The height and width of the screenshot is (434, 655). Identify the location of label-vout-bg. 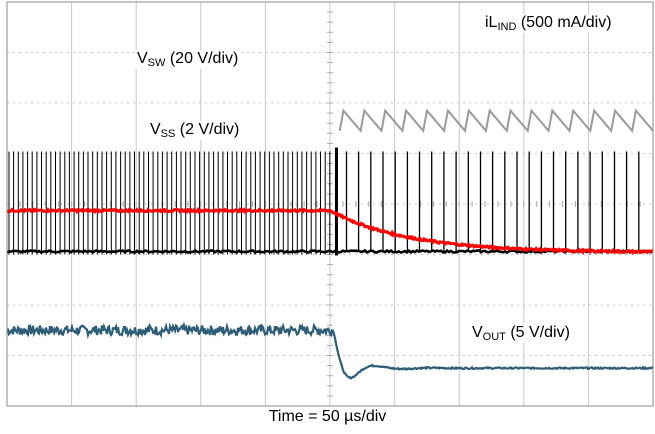
(521, 333).